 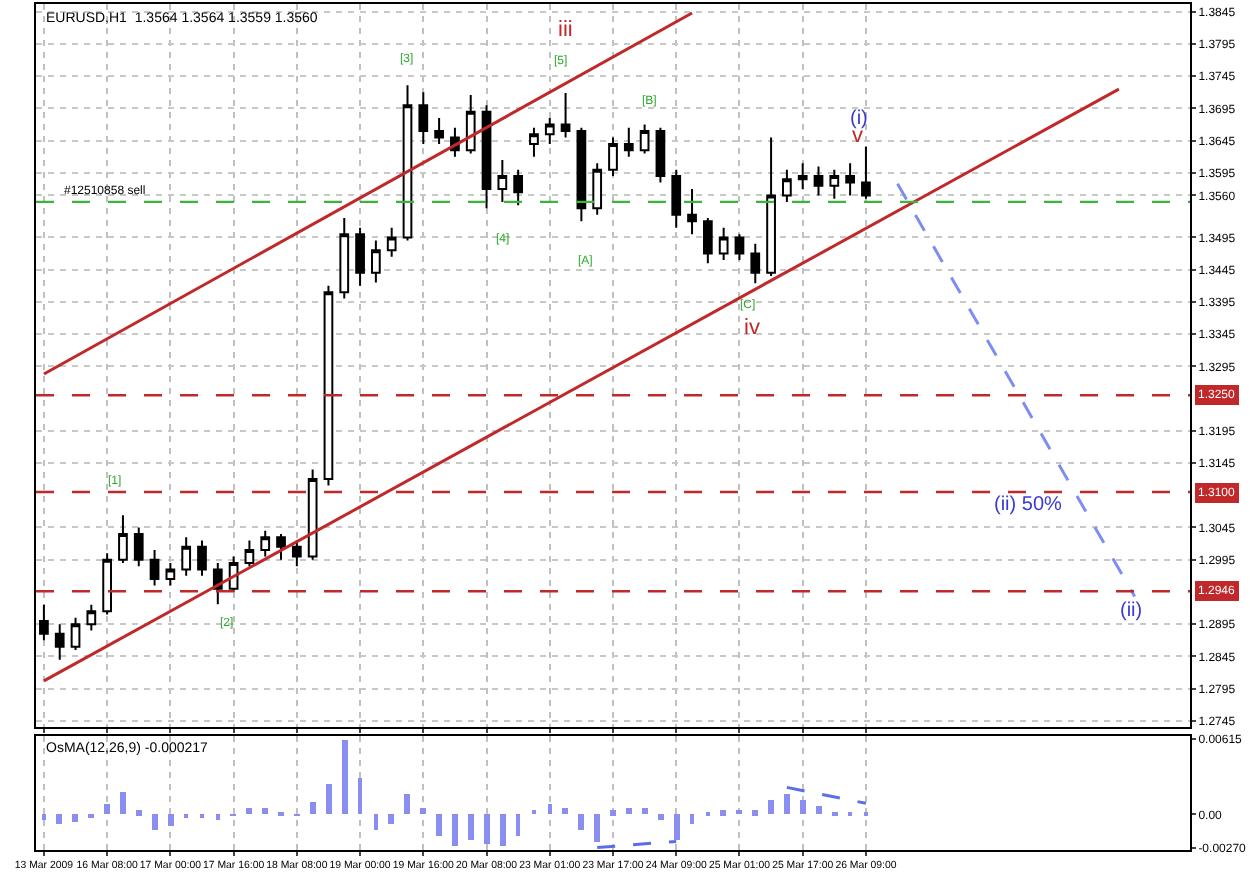 What do you see at coordinates (1131, 611) in the screenshot?
I see `annotation: (ii)` at bounding box center [1131, 611].